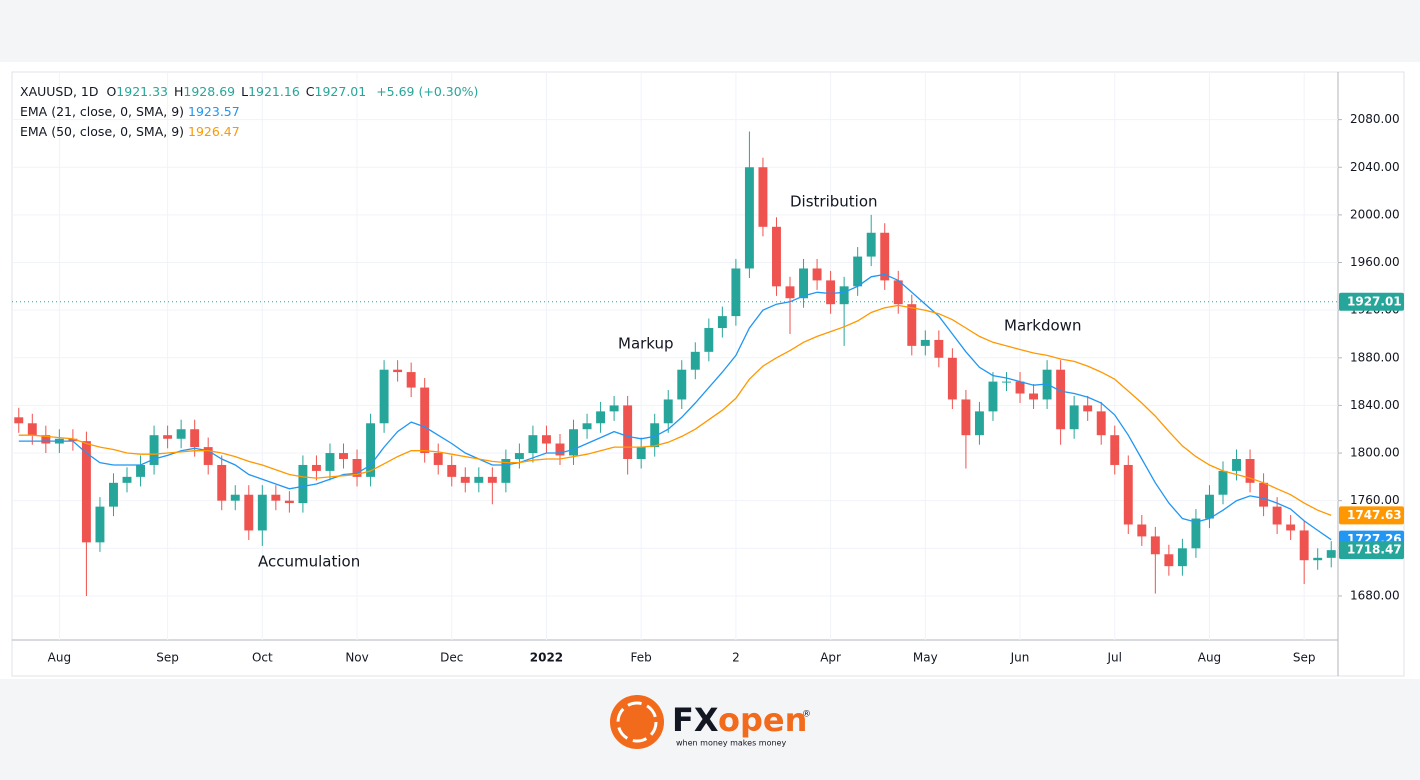 This screenshot has height=780, width=1420. I want to click on last-price-tag, so click(1371, 301).